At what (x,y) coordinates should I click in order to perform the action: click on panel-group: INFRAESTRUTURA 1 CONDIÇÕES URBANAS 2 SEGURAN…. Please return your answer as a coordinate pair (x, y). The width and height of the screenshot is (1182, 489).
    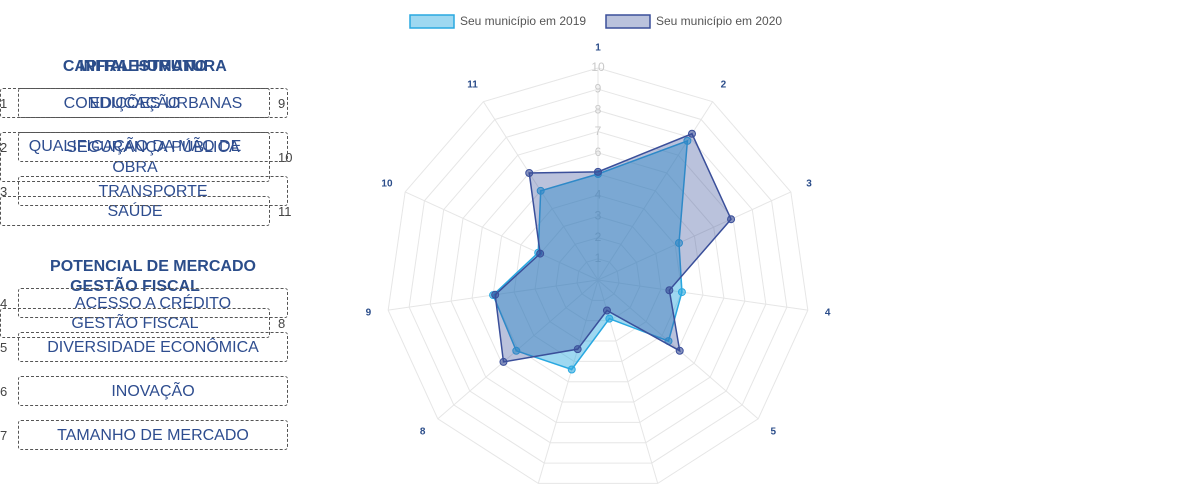
    Looking at the image, I should click on (144, 139).